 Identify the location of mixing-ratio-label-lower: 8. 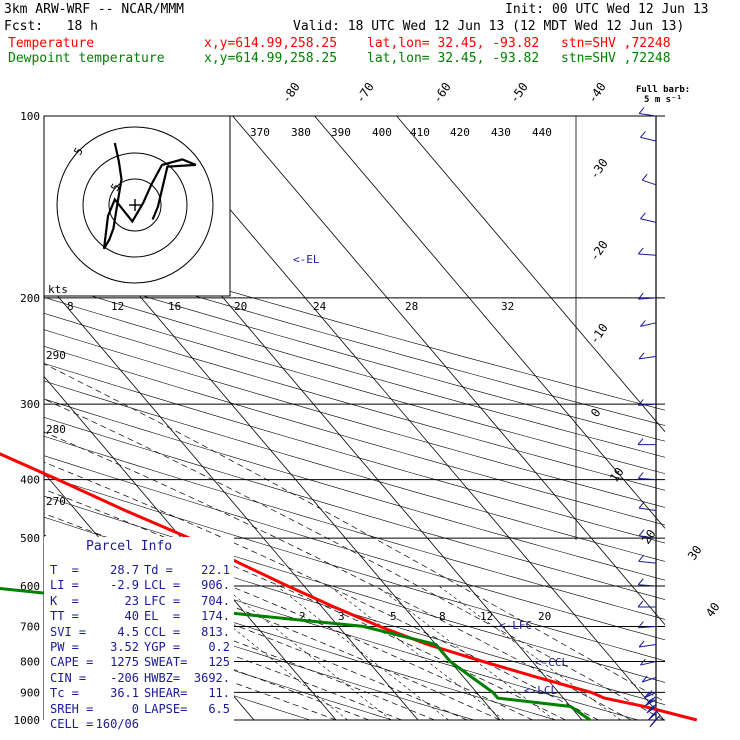
(442, 616).